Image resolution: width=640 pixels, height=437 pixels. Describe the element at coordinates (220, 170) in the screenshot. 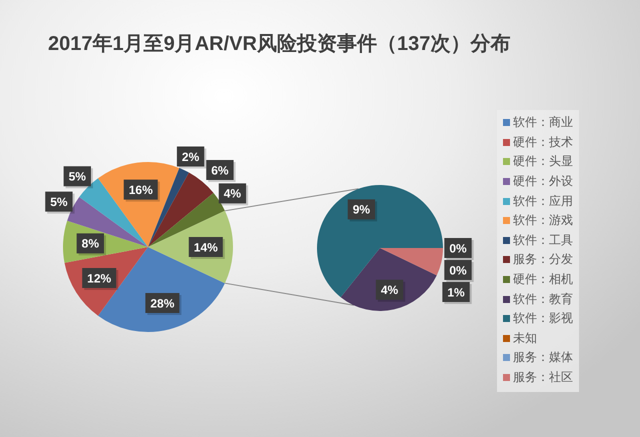

I see `data-label: 6%` at that location.